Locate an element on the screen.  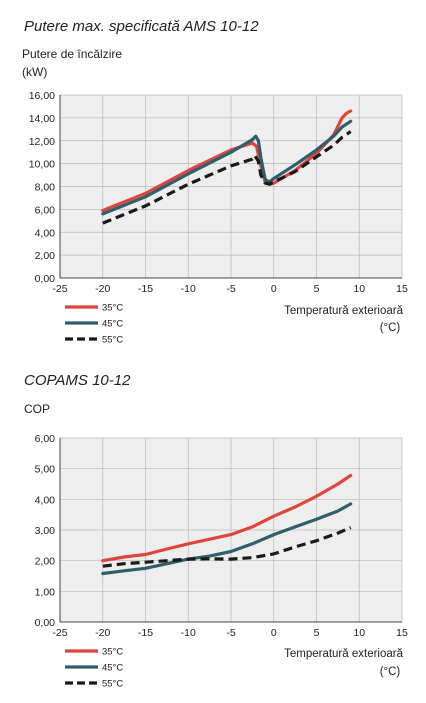
chart-2-ylabel-line1: COP is located at coordinates (37, 409).